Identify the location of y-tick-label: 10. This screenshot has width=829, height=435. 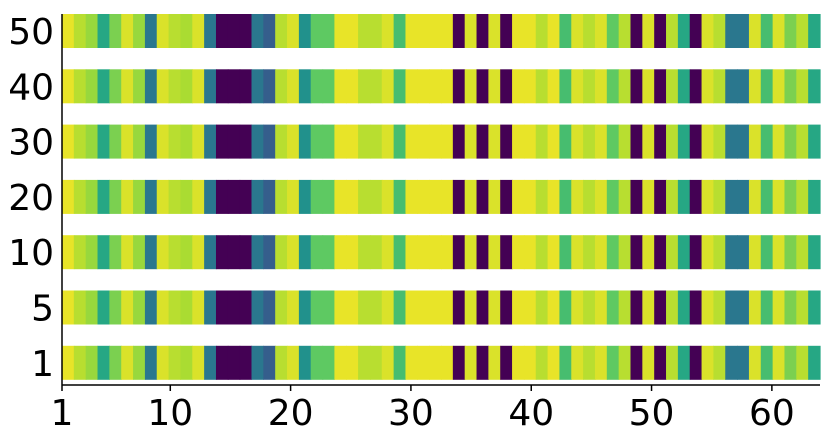
(31, 253).